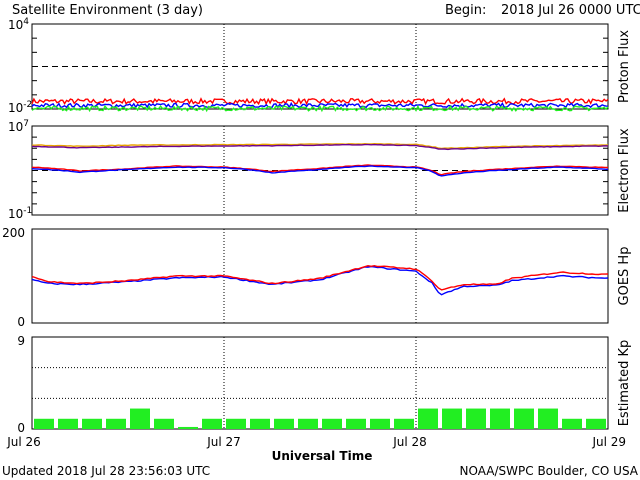 The height and width of the screenshot is (480, 640). What do you see at coordinates (570, 10) in the screenshot?
I see `begin-value: 2018 Jul 26 0000 UTC` at bounding box center [570, 10].